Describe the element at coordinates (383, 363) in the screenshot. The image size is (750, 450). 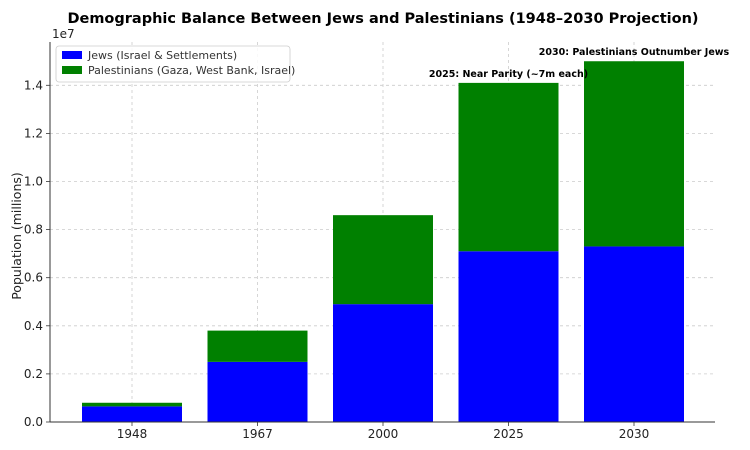
I see `bar-jews-2000` at that location.